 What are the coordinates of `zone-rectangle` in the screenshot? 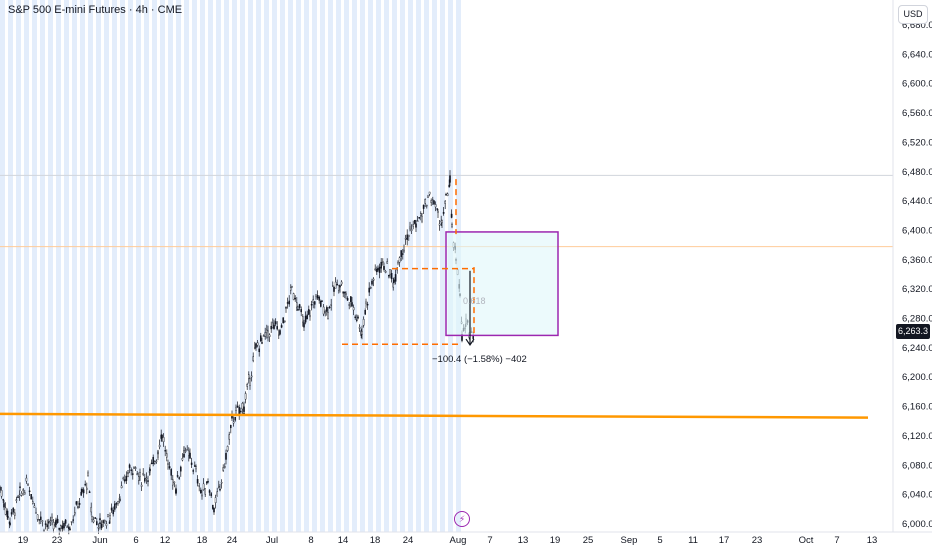 It's located at (502, 284).